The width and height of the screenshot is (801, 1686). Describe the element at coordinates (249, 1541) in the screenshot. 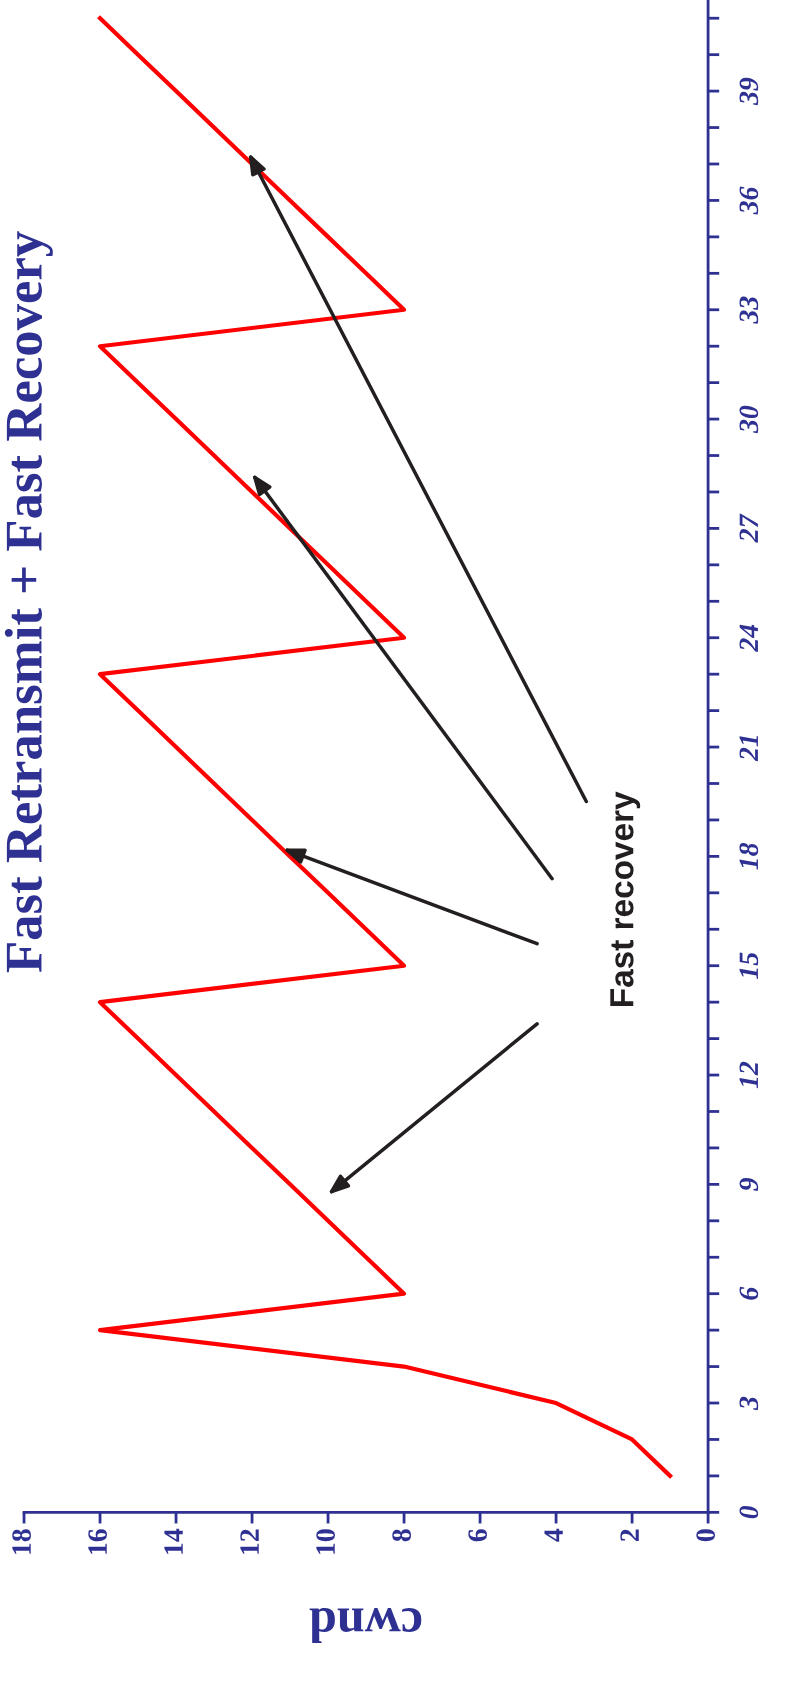

I see `x-tick-label: 12` at that location.